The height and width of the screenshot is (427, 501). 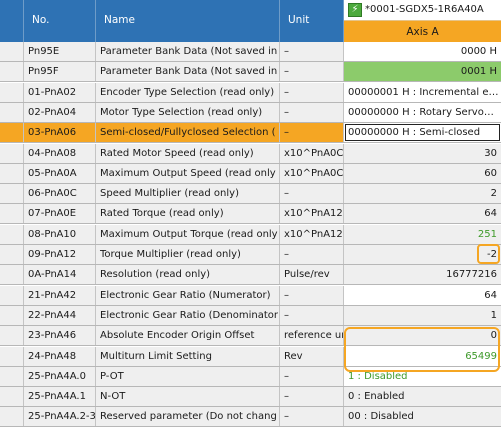 What do you see at coordinates (422, 133) in the screenshot?
I see `parameter-value-cell: 00000000 H : Semi-closed` at bounding box center [422, 133].